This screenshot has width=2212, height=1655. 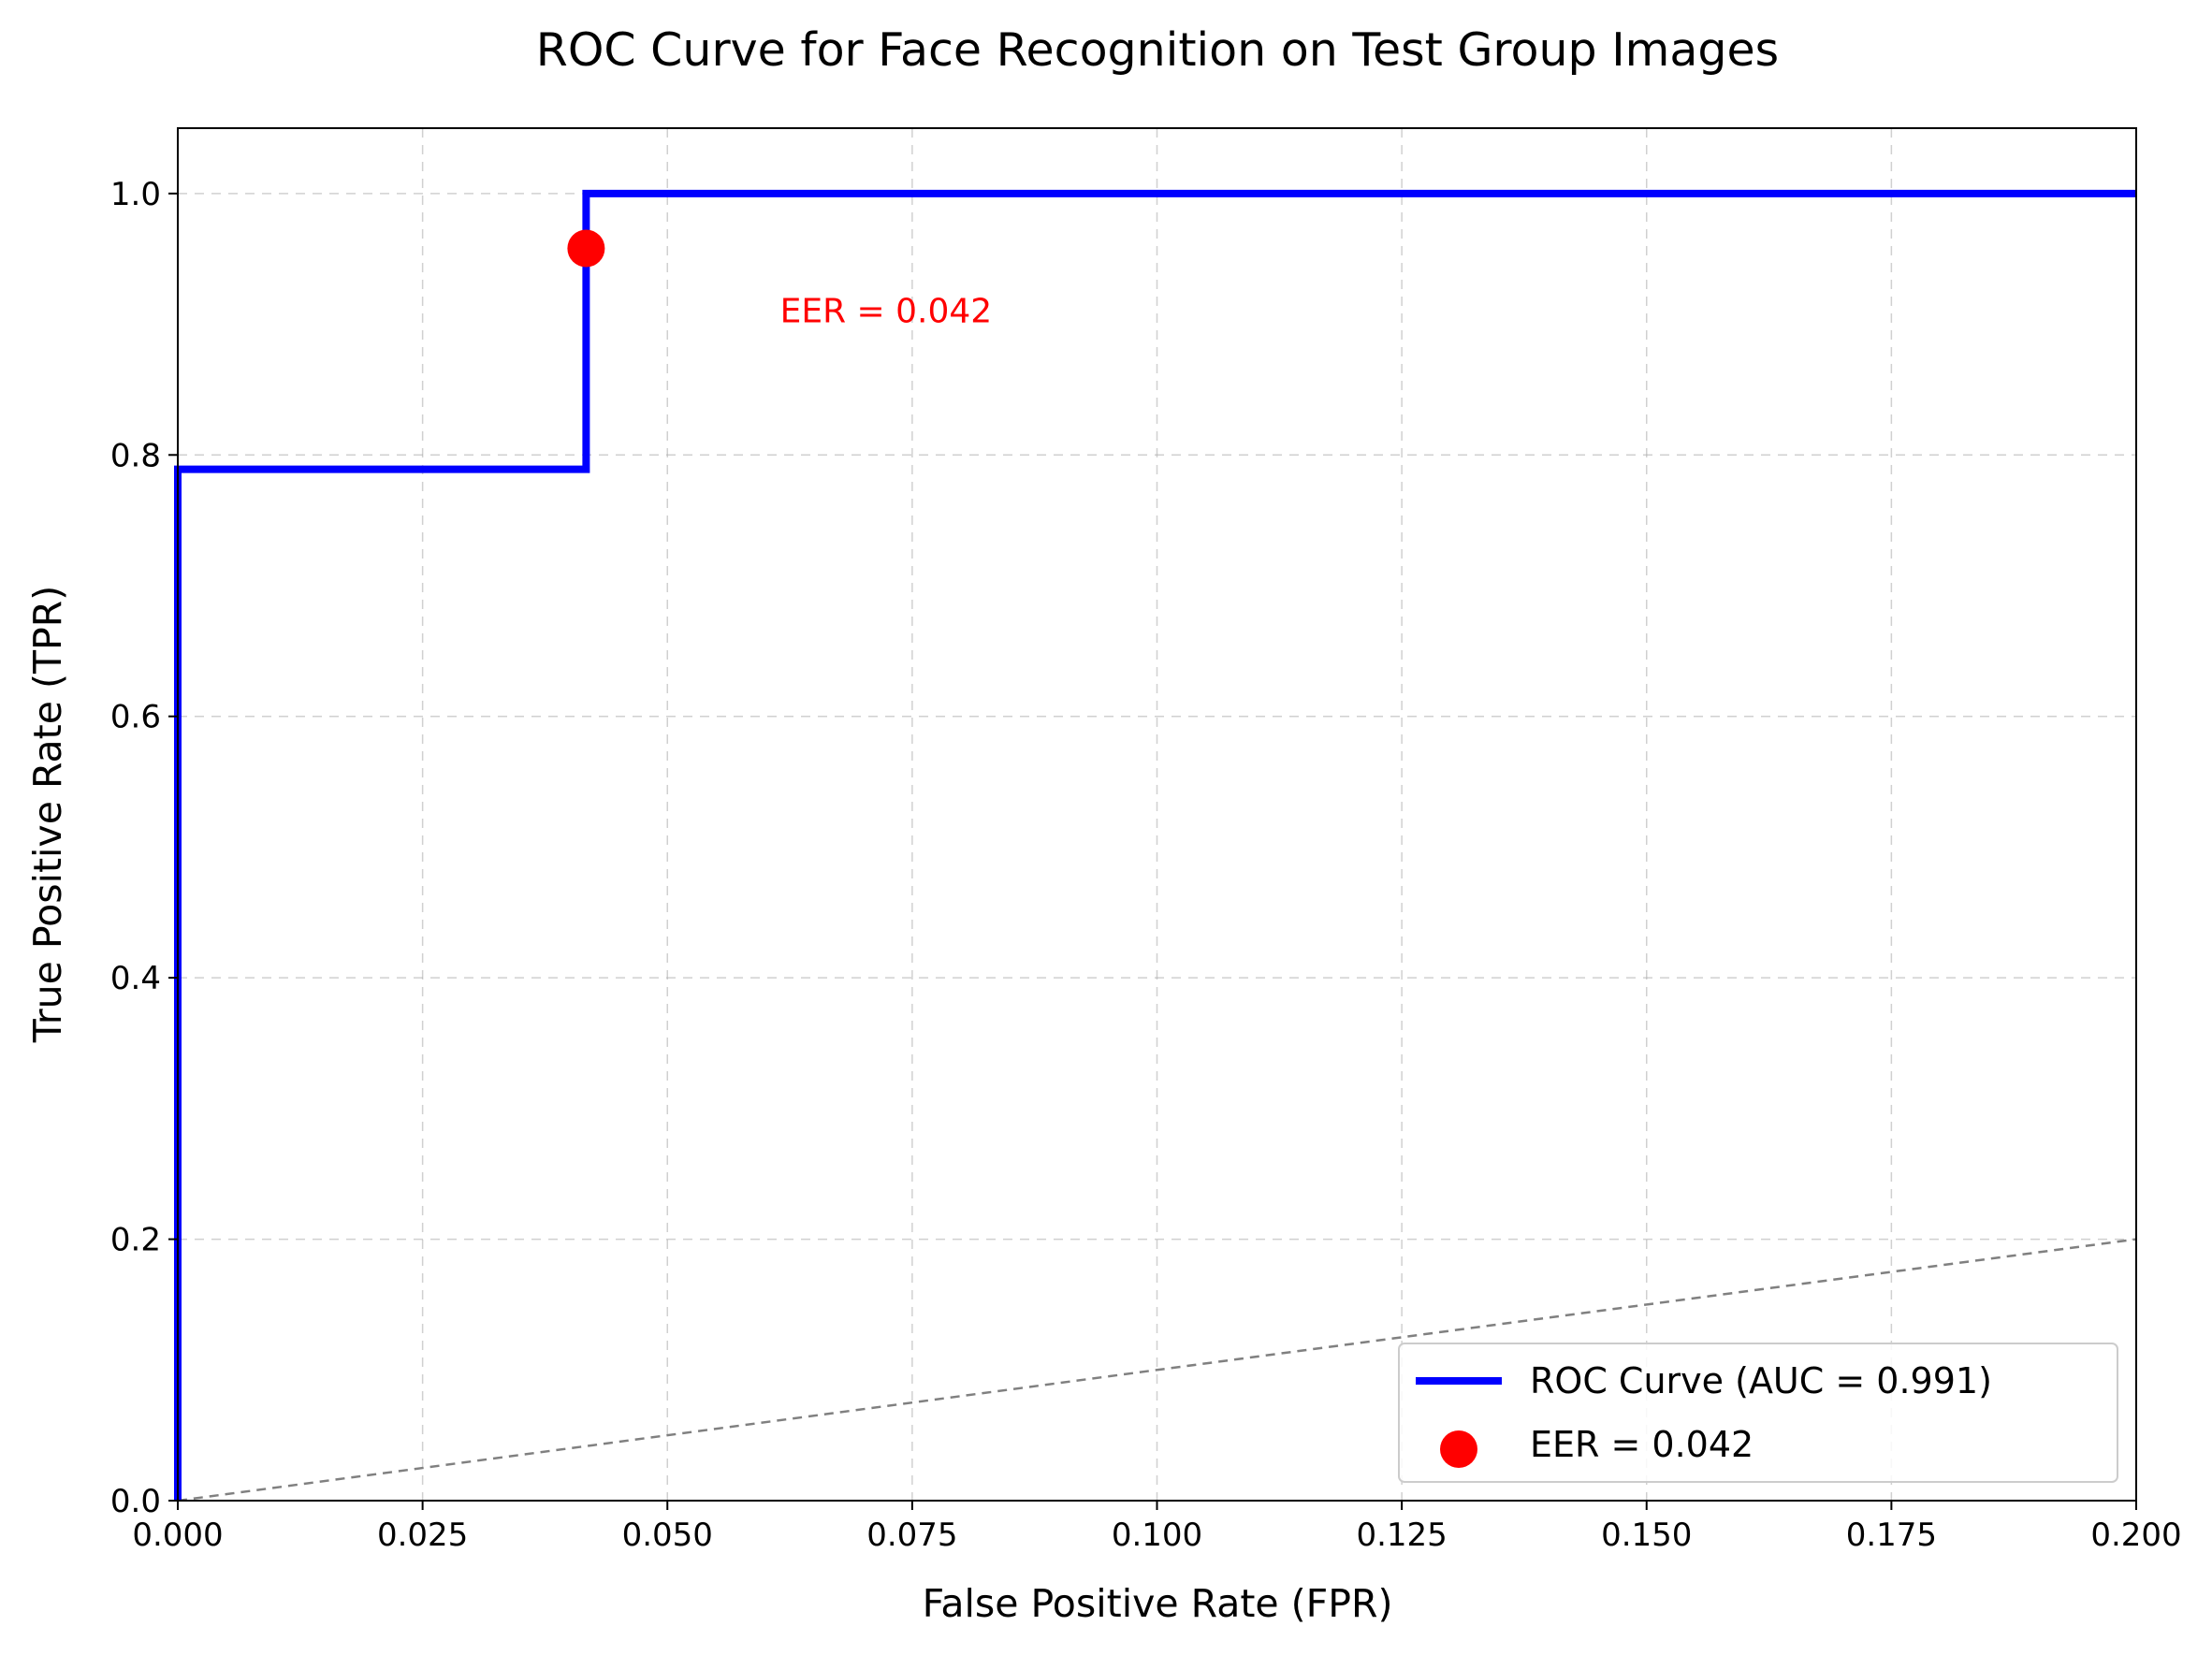 What do you see at coordinates (1761, 1380) in the screenshot?
I see `legend-label: ROC Curve (AUC = 0.991)` at bounding box center [1761, 1380].